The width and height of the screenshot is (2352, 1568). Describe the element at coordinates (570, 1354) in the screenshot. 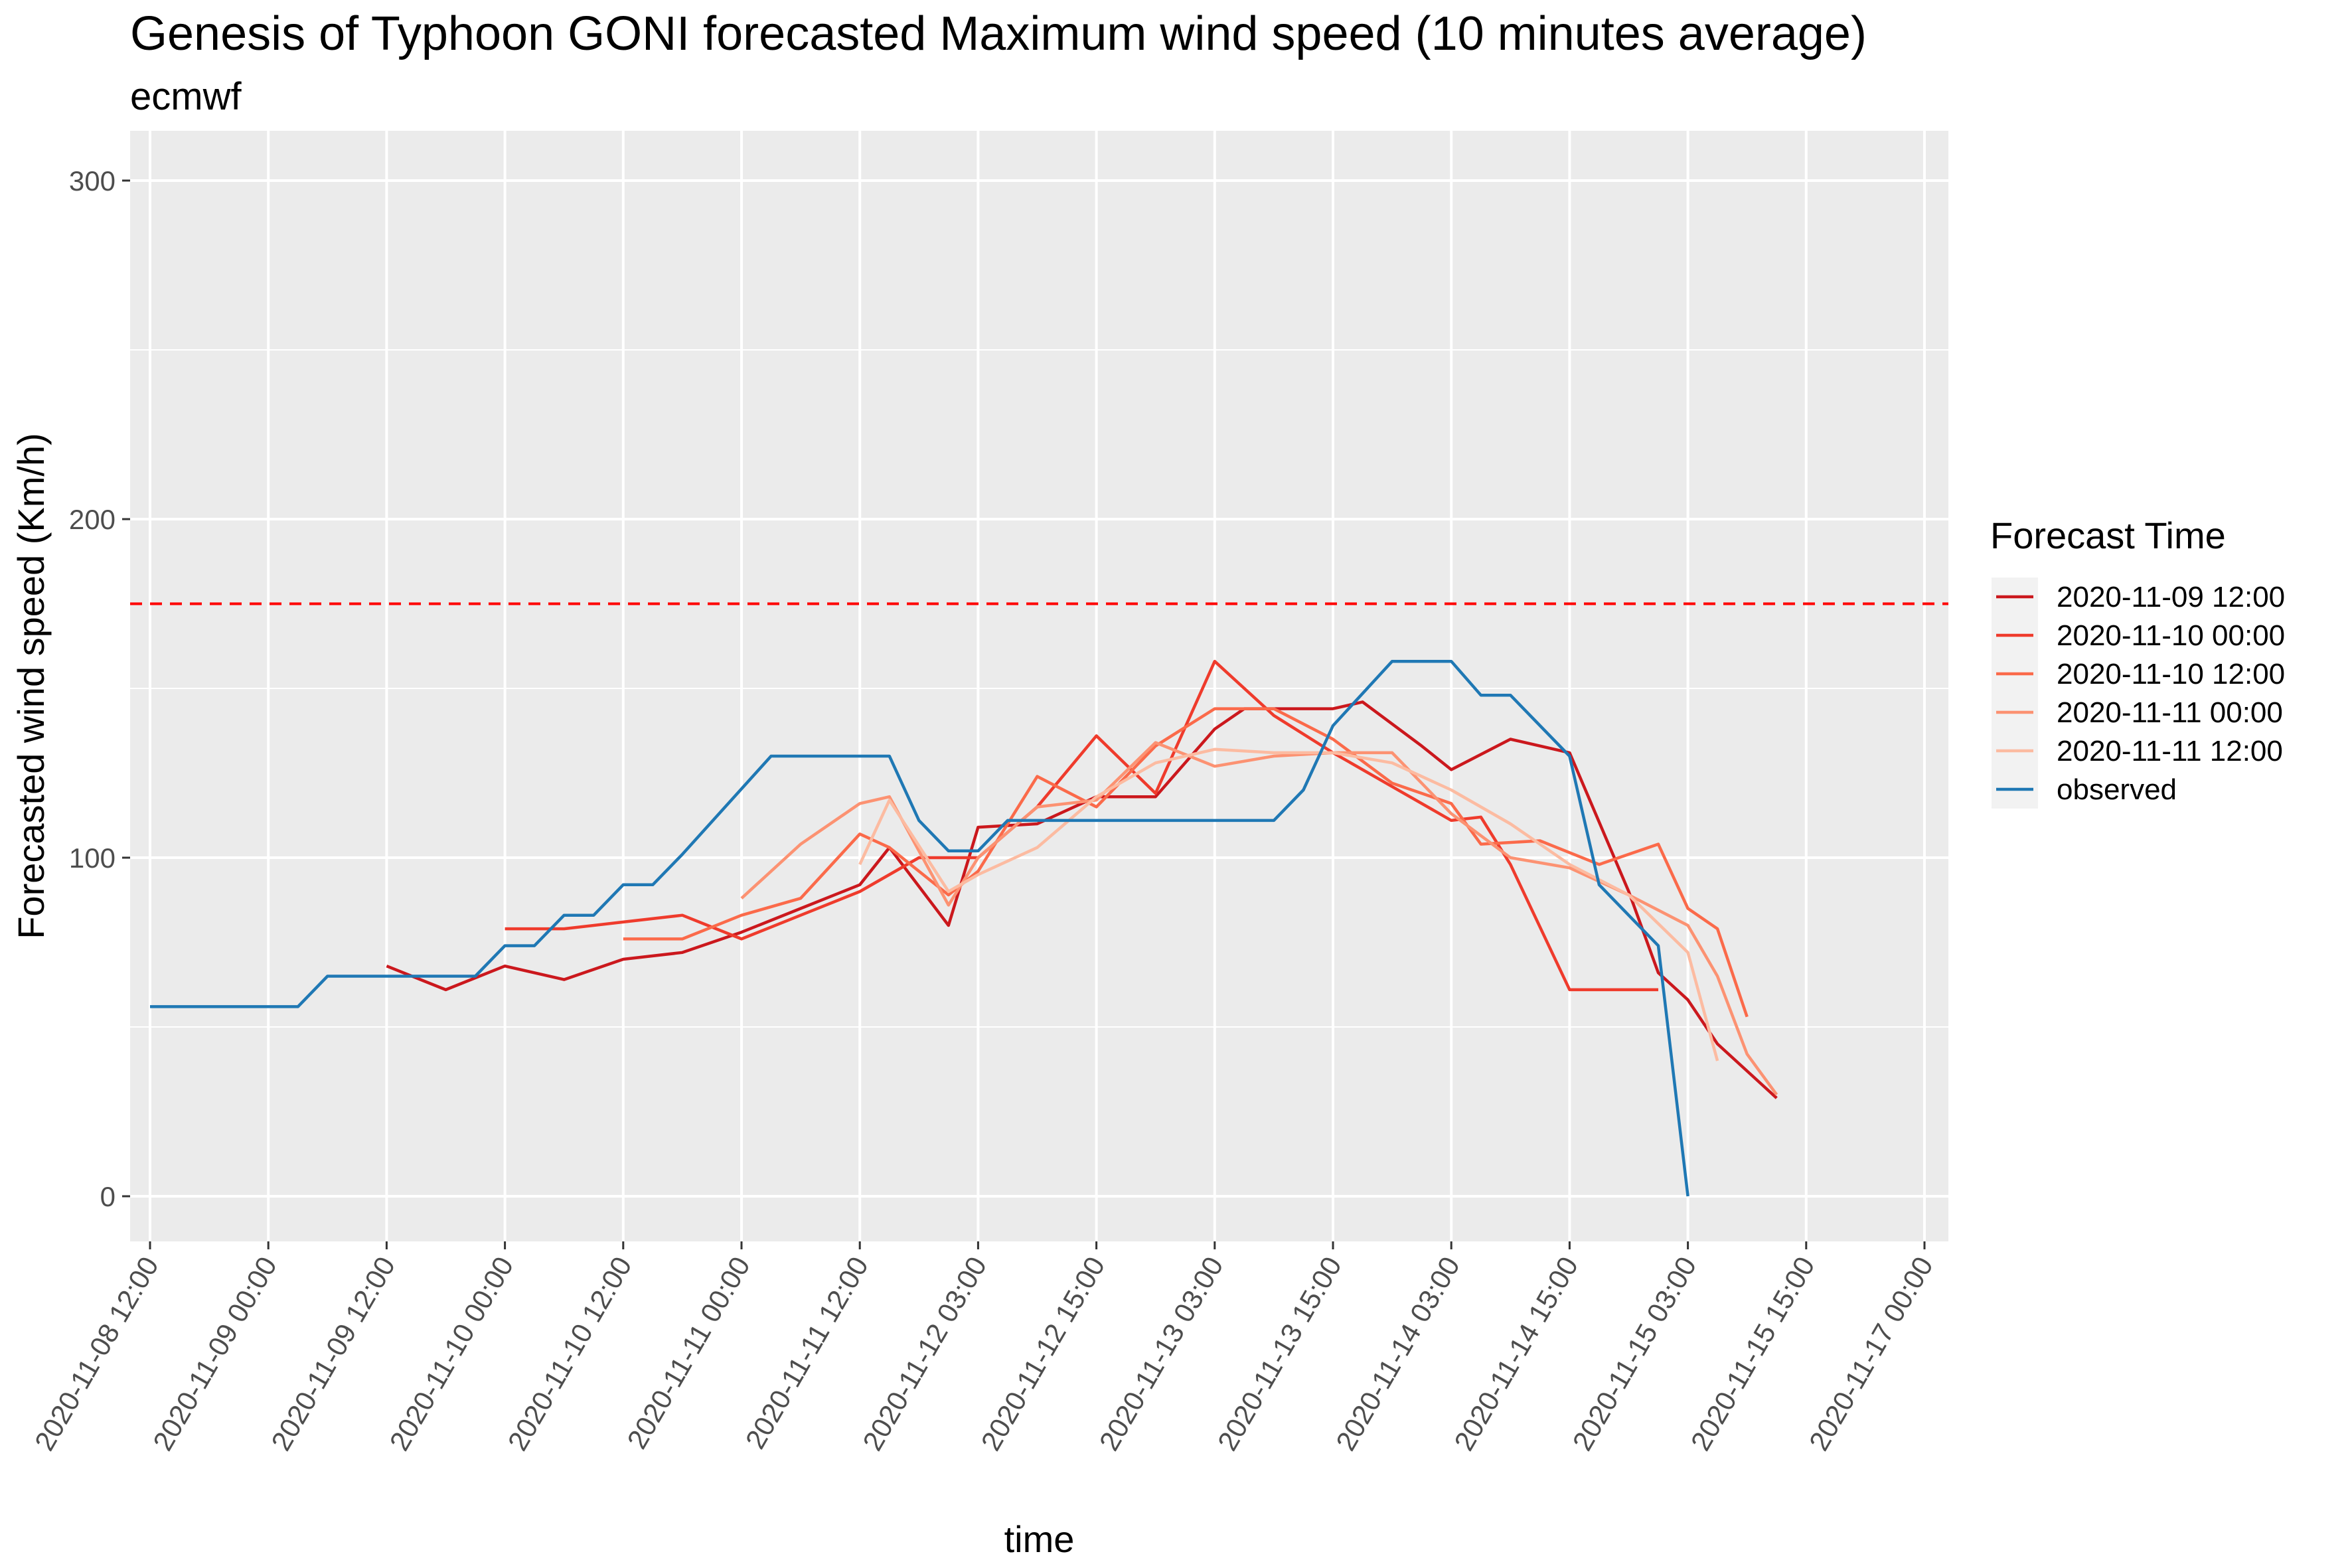

I see `x-tick-label: 2020-11-10 12:00` at that location.